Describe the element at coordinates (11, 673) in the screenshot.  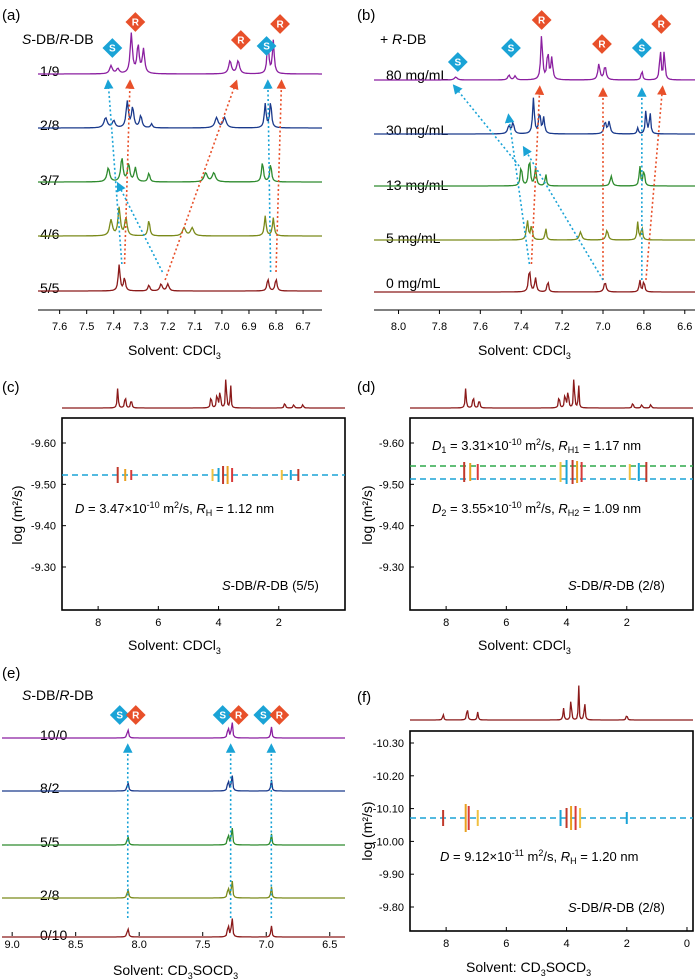
I see `panel-e-label: (e)` at that location.